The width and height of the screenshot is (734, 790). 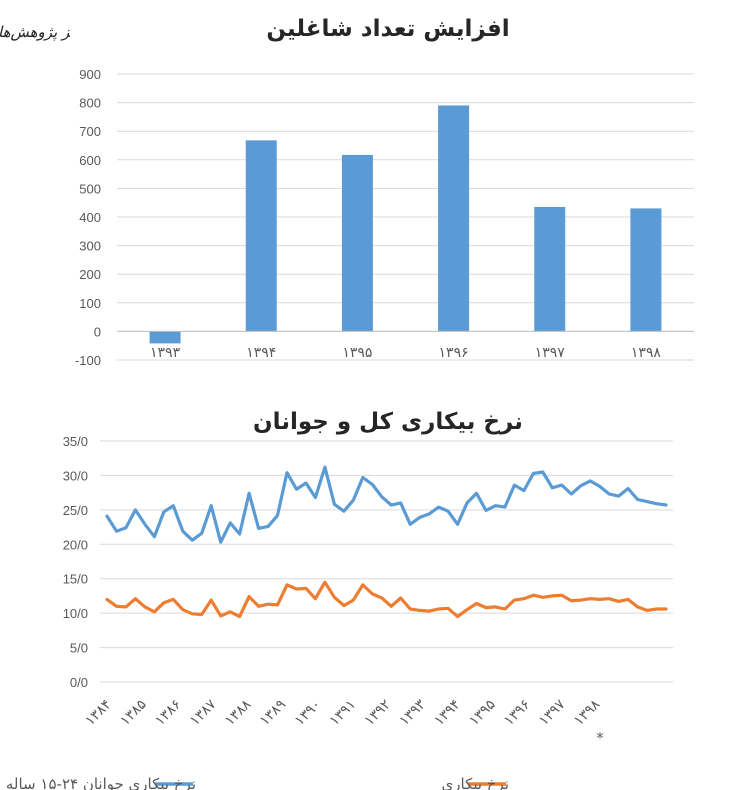 I want to click on bar-y-tick-label: 100, so click(x=90, y=303).